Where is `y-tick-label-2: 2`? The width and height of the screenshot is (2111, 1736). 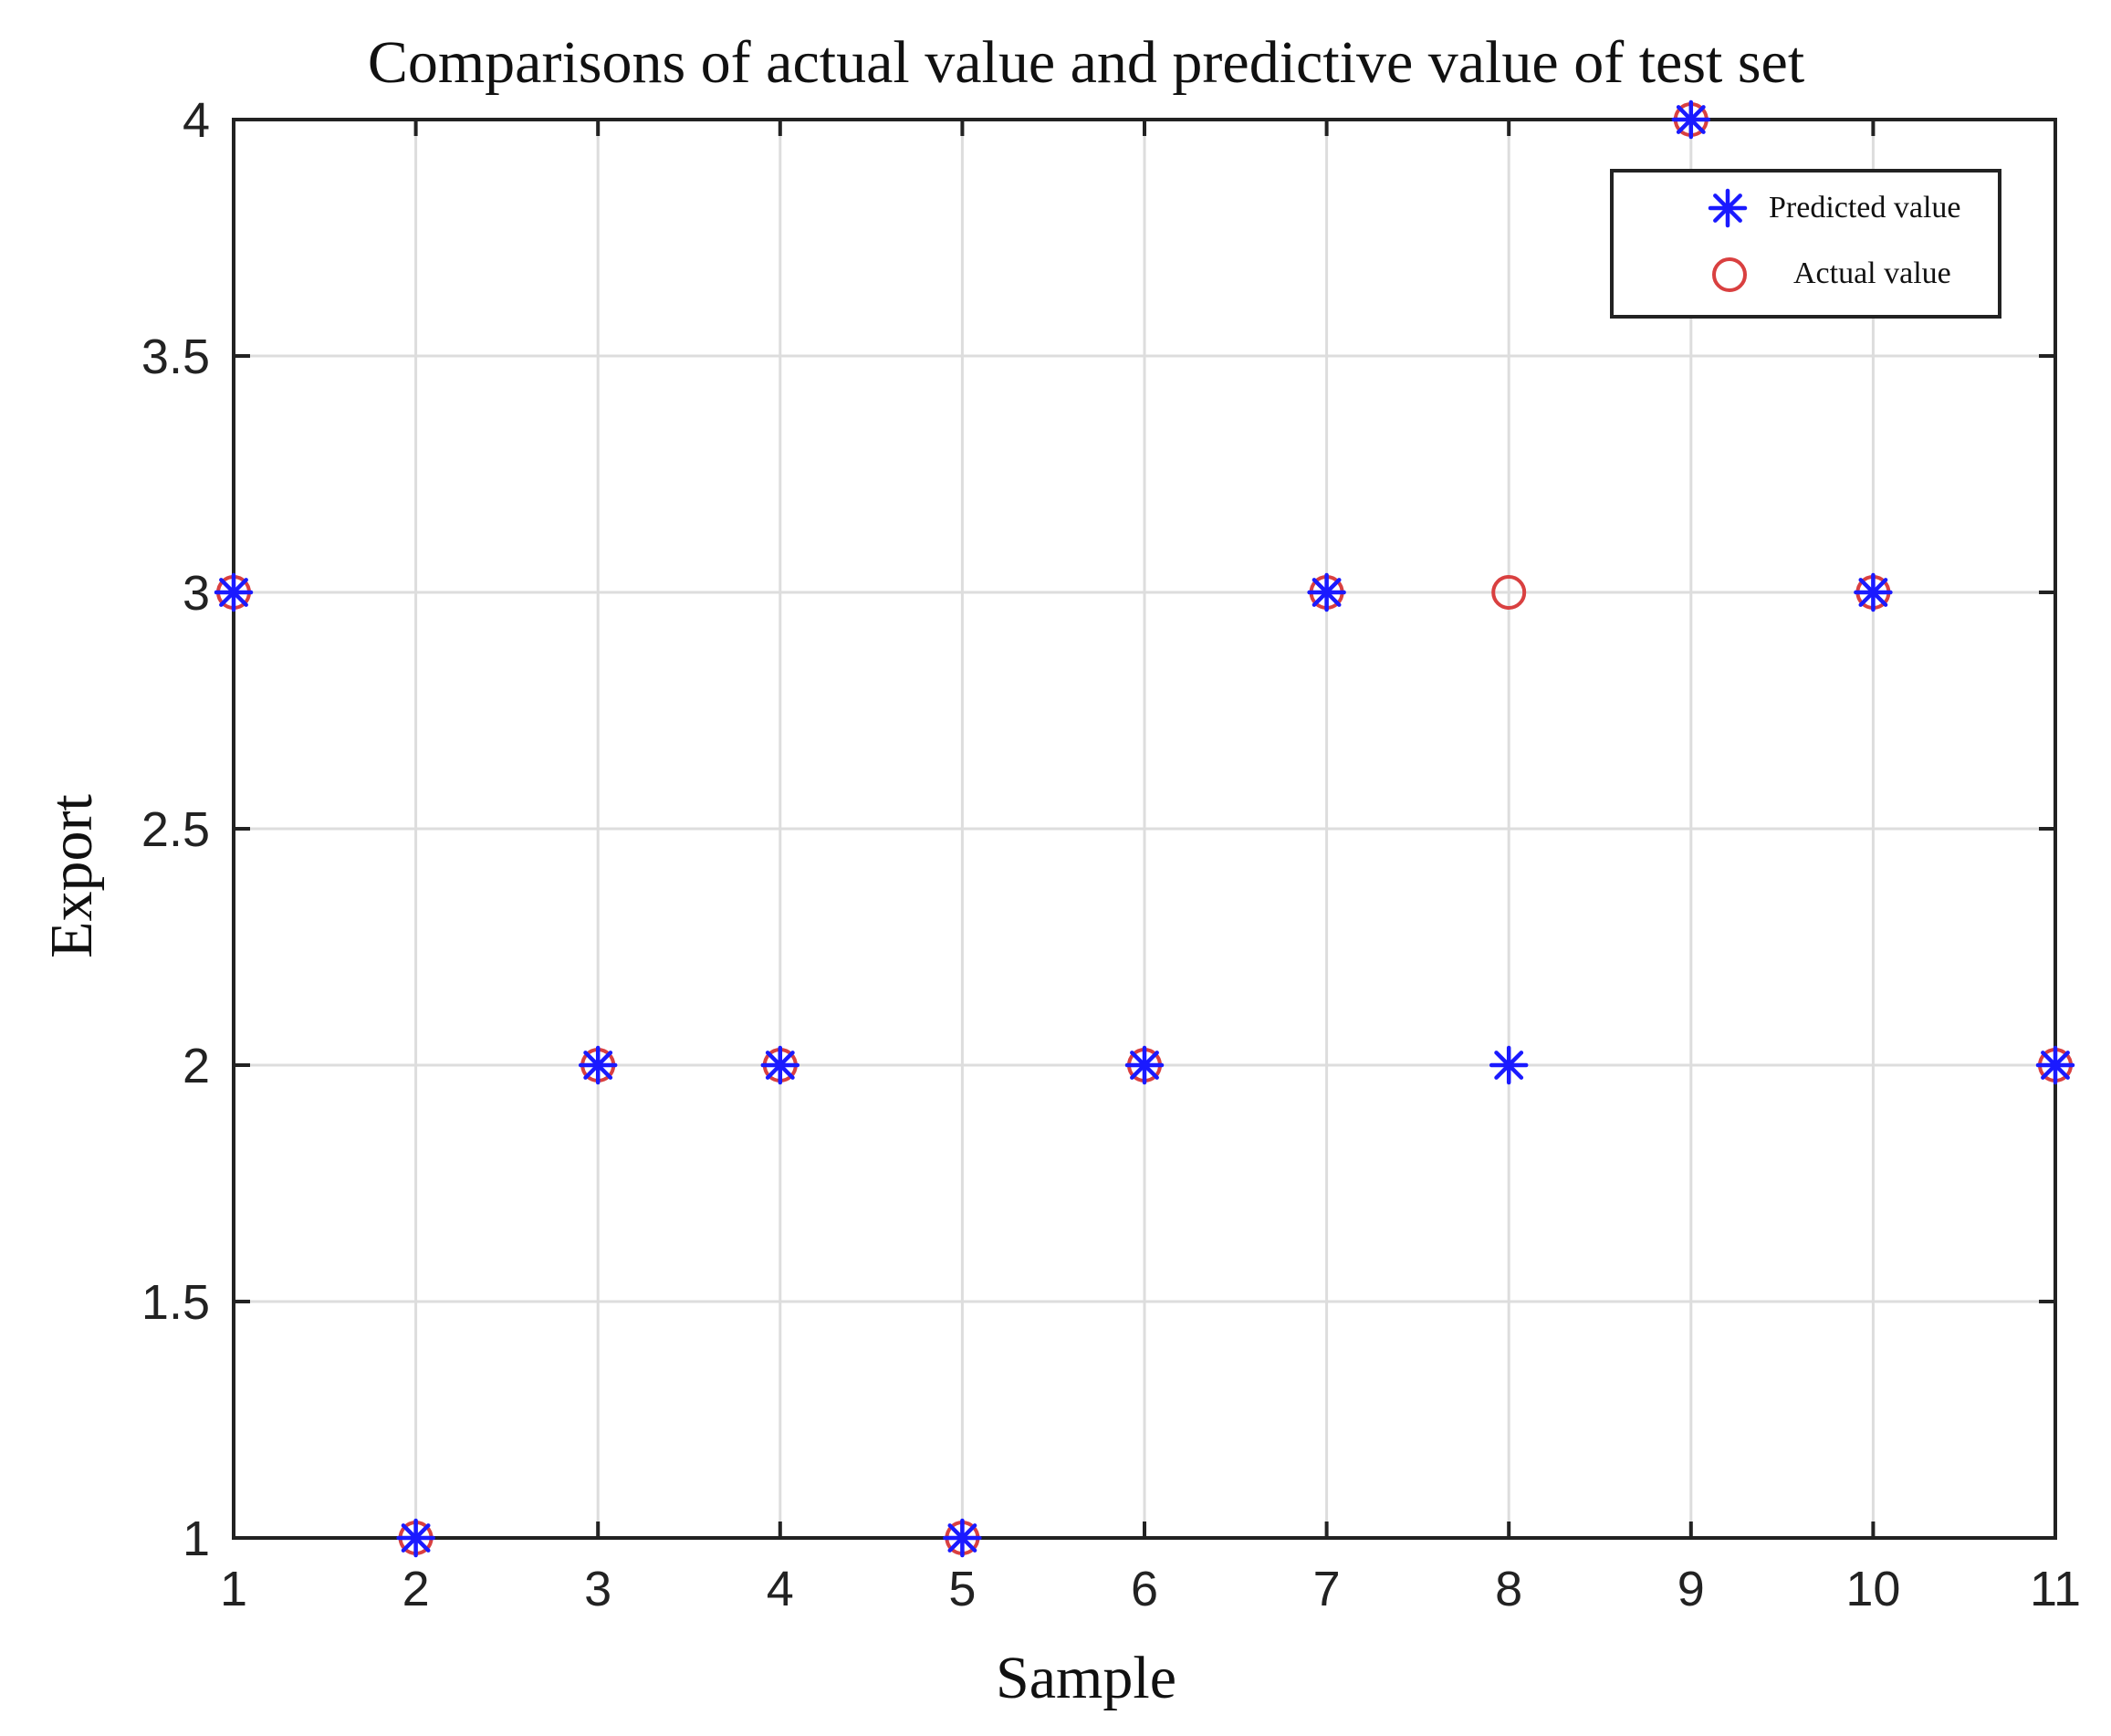 y-tick-label-2: 2 is located at coordinates (196, 1066).